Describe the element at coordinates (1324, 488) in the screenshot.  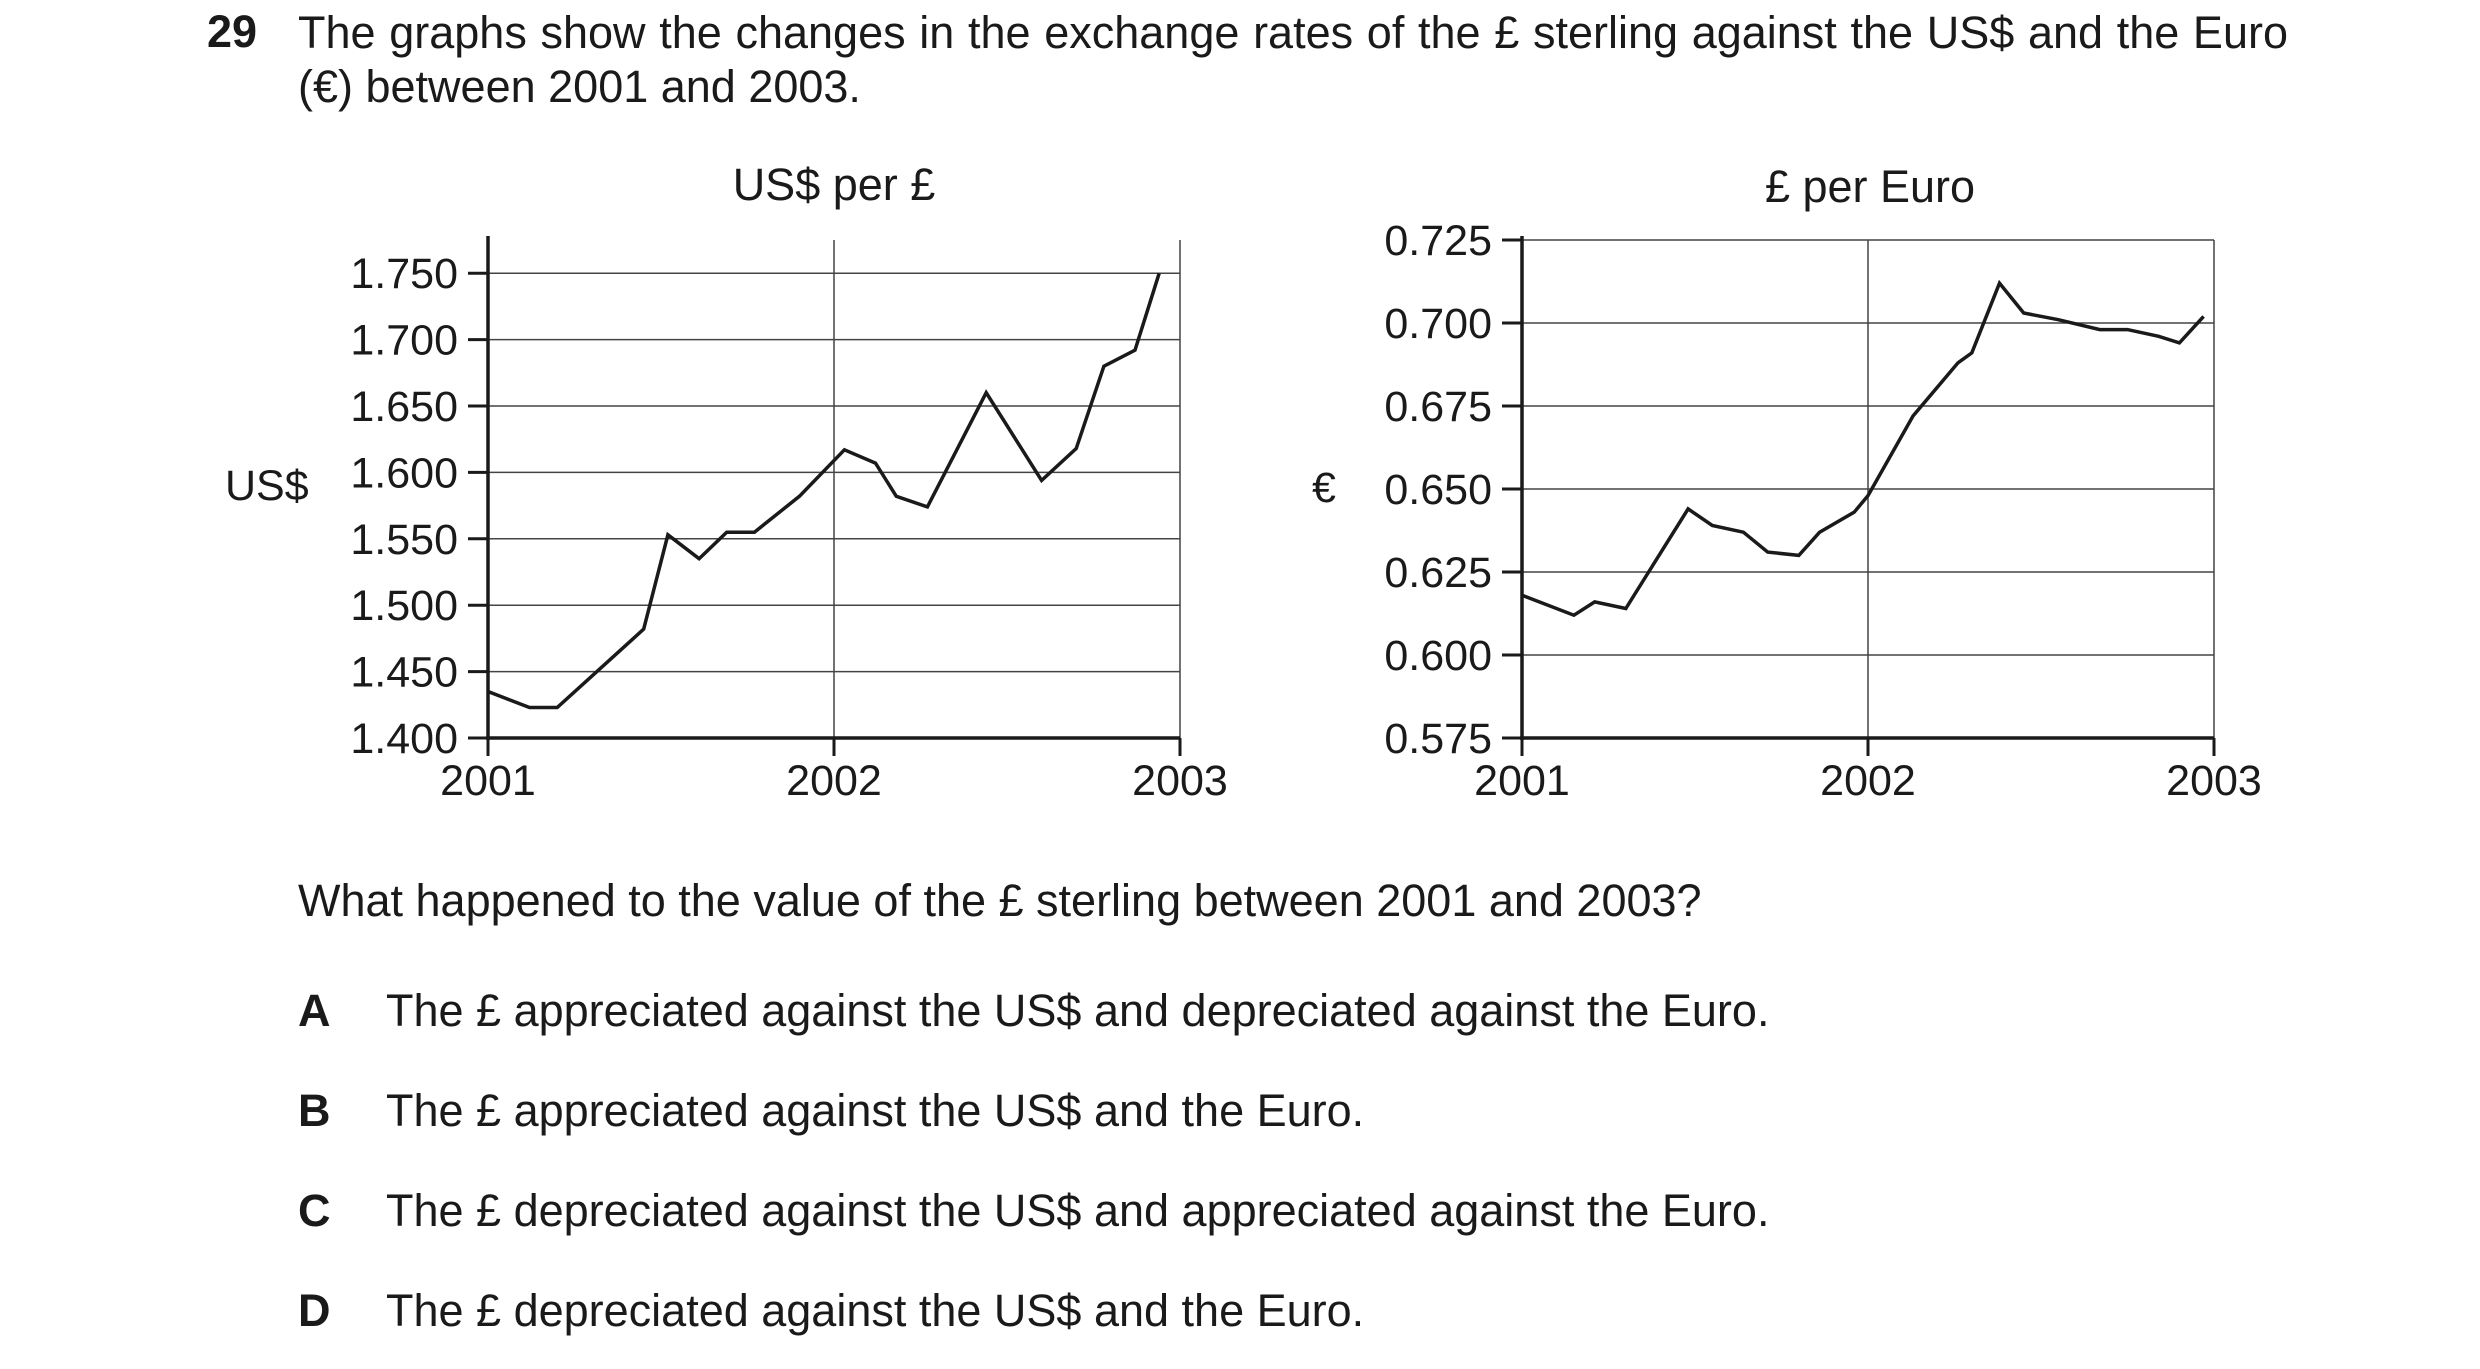
I see `chart-euro-y-axis-label: €` at that location.